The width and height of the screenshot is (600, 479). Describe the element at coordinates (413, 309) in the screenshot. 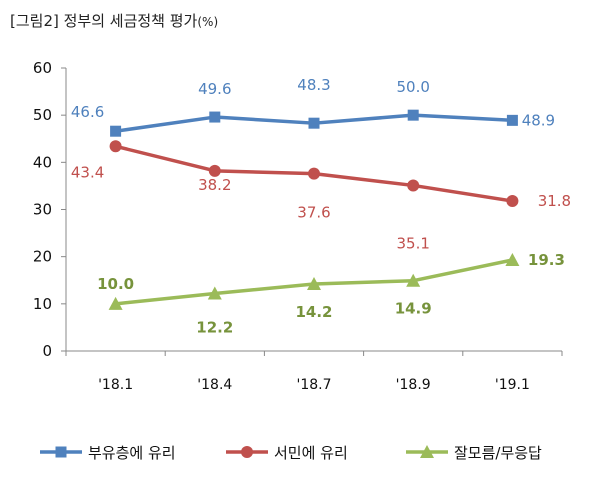

I see `data-label-3-4: 14.9` at that location.